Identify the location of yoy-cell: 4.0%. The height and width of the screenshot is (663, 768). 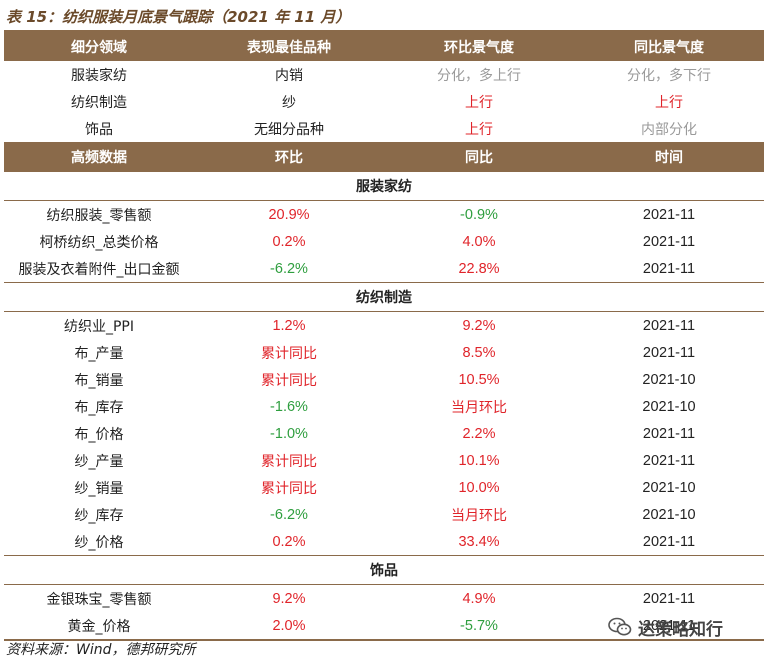
(479, 241).